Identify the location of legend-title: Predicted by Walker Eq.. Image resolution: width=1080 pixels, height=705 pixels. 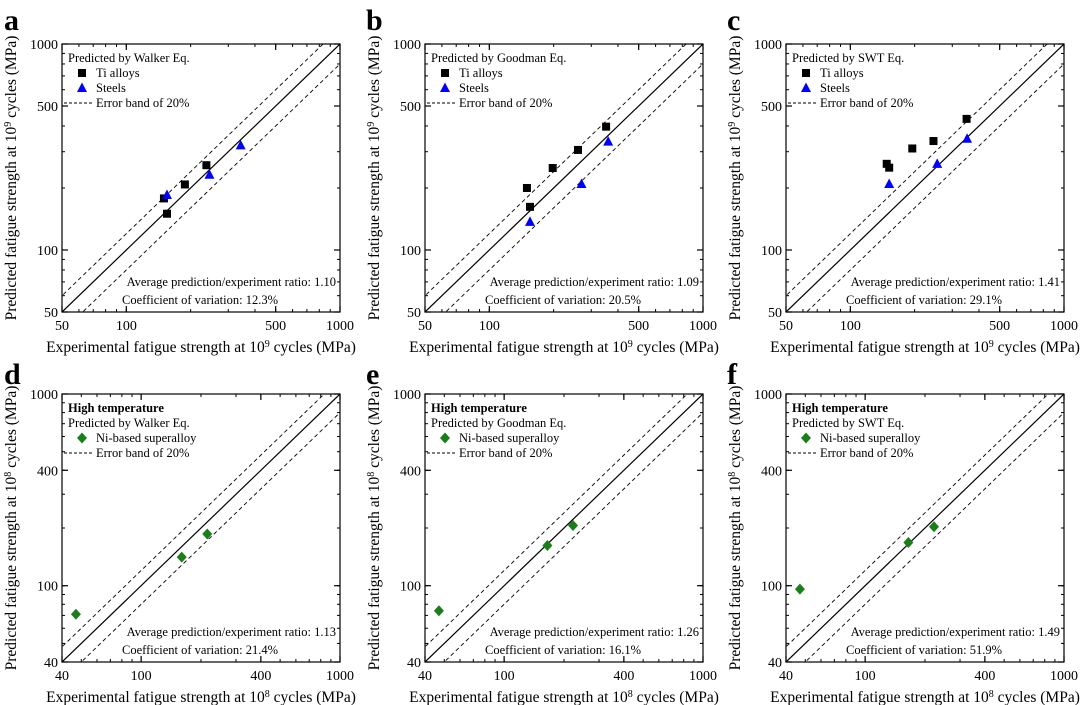
(129, 58).